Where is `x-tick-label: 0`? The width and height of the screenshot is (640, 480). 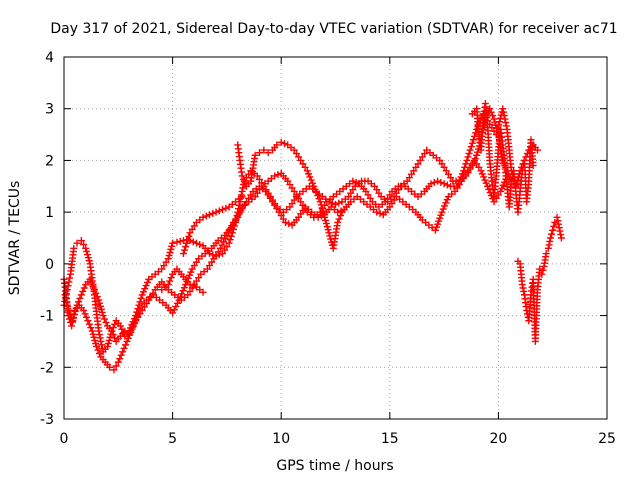
x-tick-label: 0 is located at coordinates (64, 439).